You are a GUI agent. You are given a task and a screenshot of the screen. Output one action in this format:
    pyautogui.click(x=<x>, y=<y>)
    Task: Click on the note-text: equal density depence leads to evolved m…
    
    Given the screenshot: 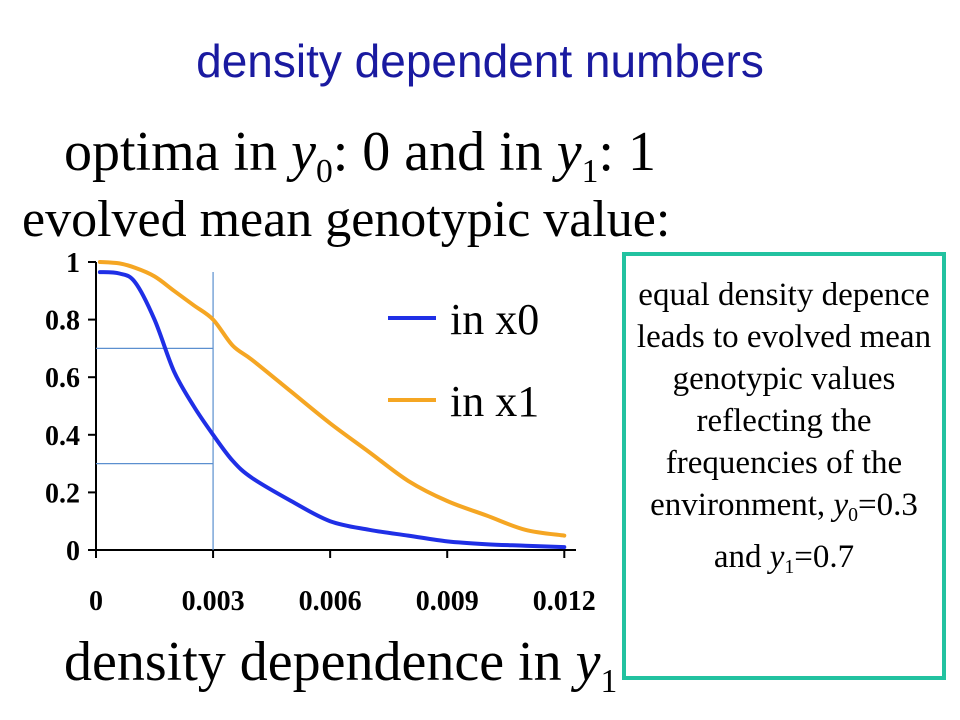 What is the action you would take?
    pyautogui.click(x=784, y=400)
    